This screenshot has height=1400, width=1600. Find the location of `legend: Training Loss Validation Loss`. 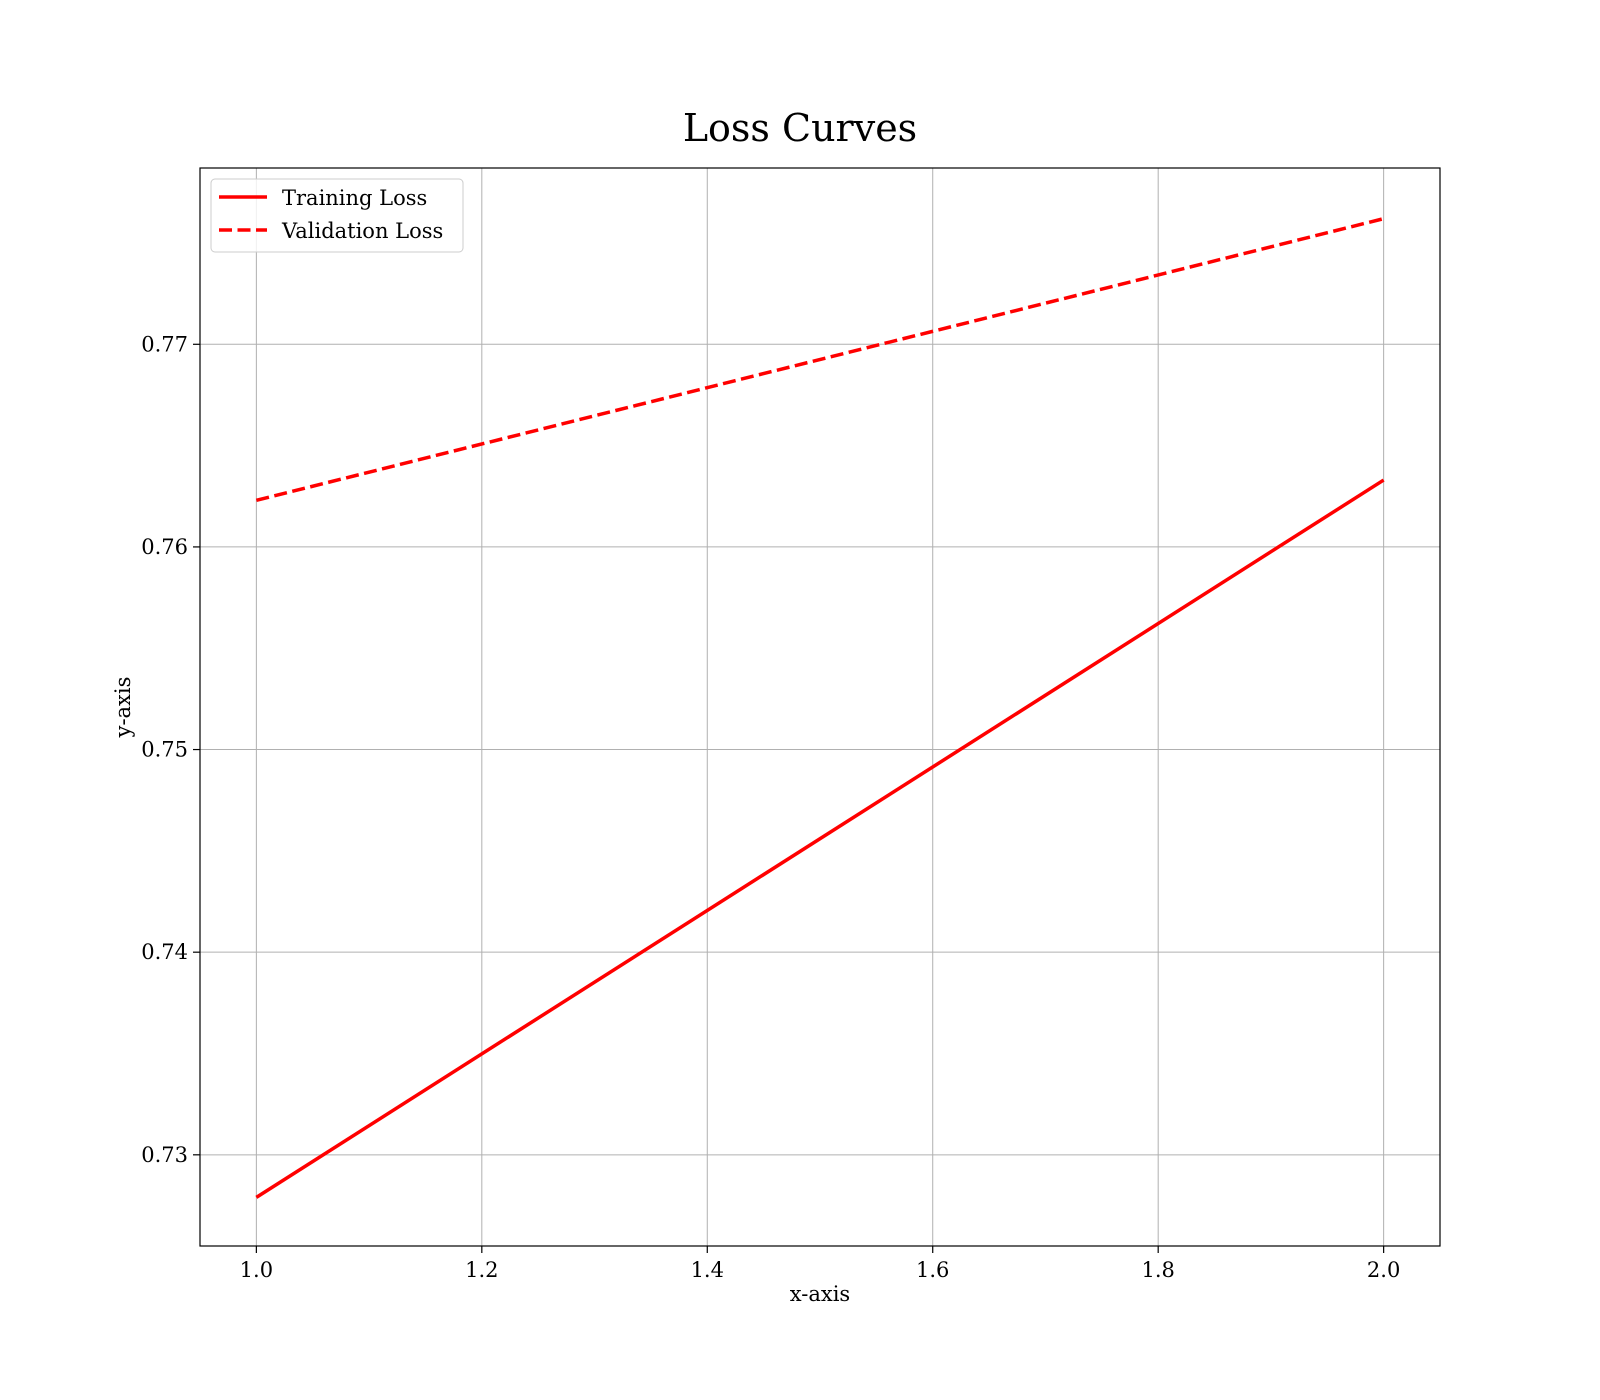

legend: Training Loss Validation Loss is located at coordinates (337, 215).